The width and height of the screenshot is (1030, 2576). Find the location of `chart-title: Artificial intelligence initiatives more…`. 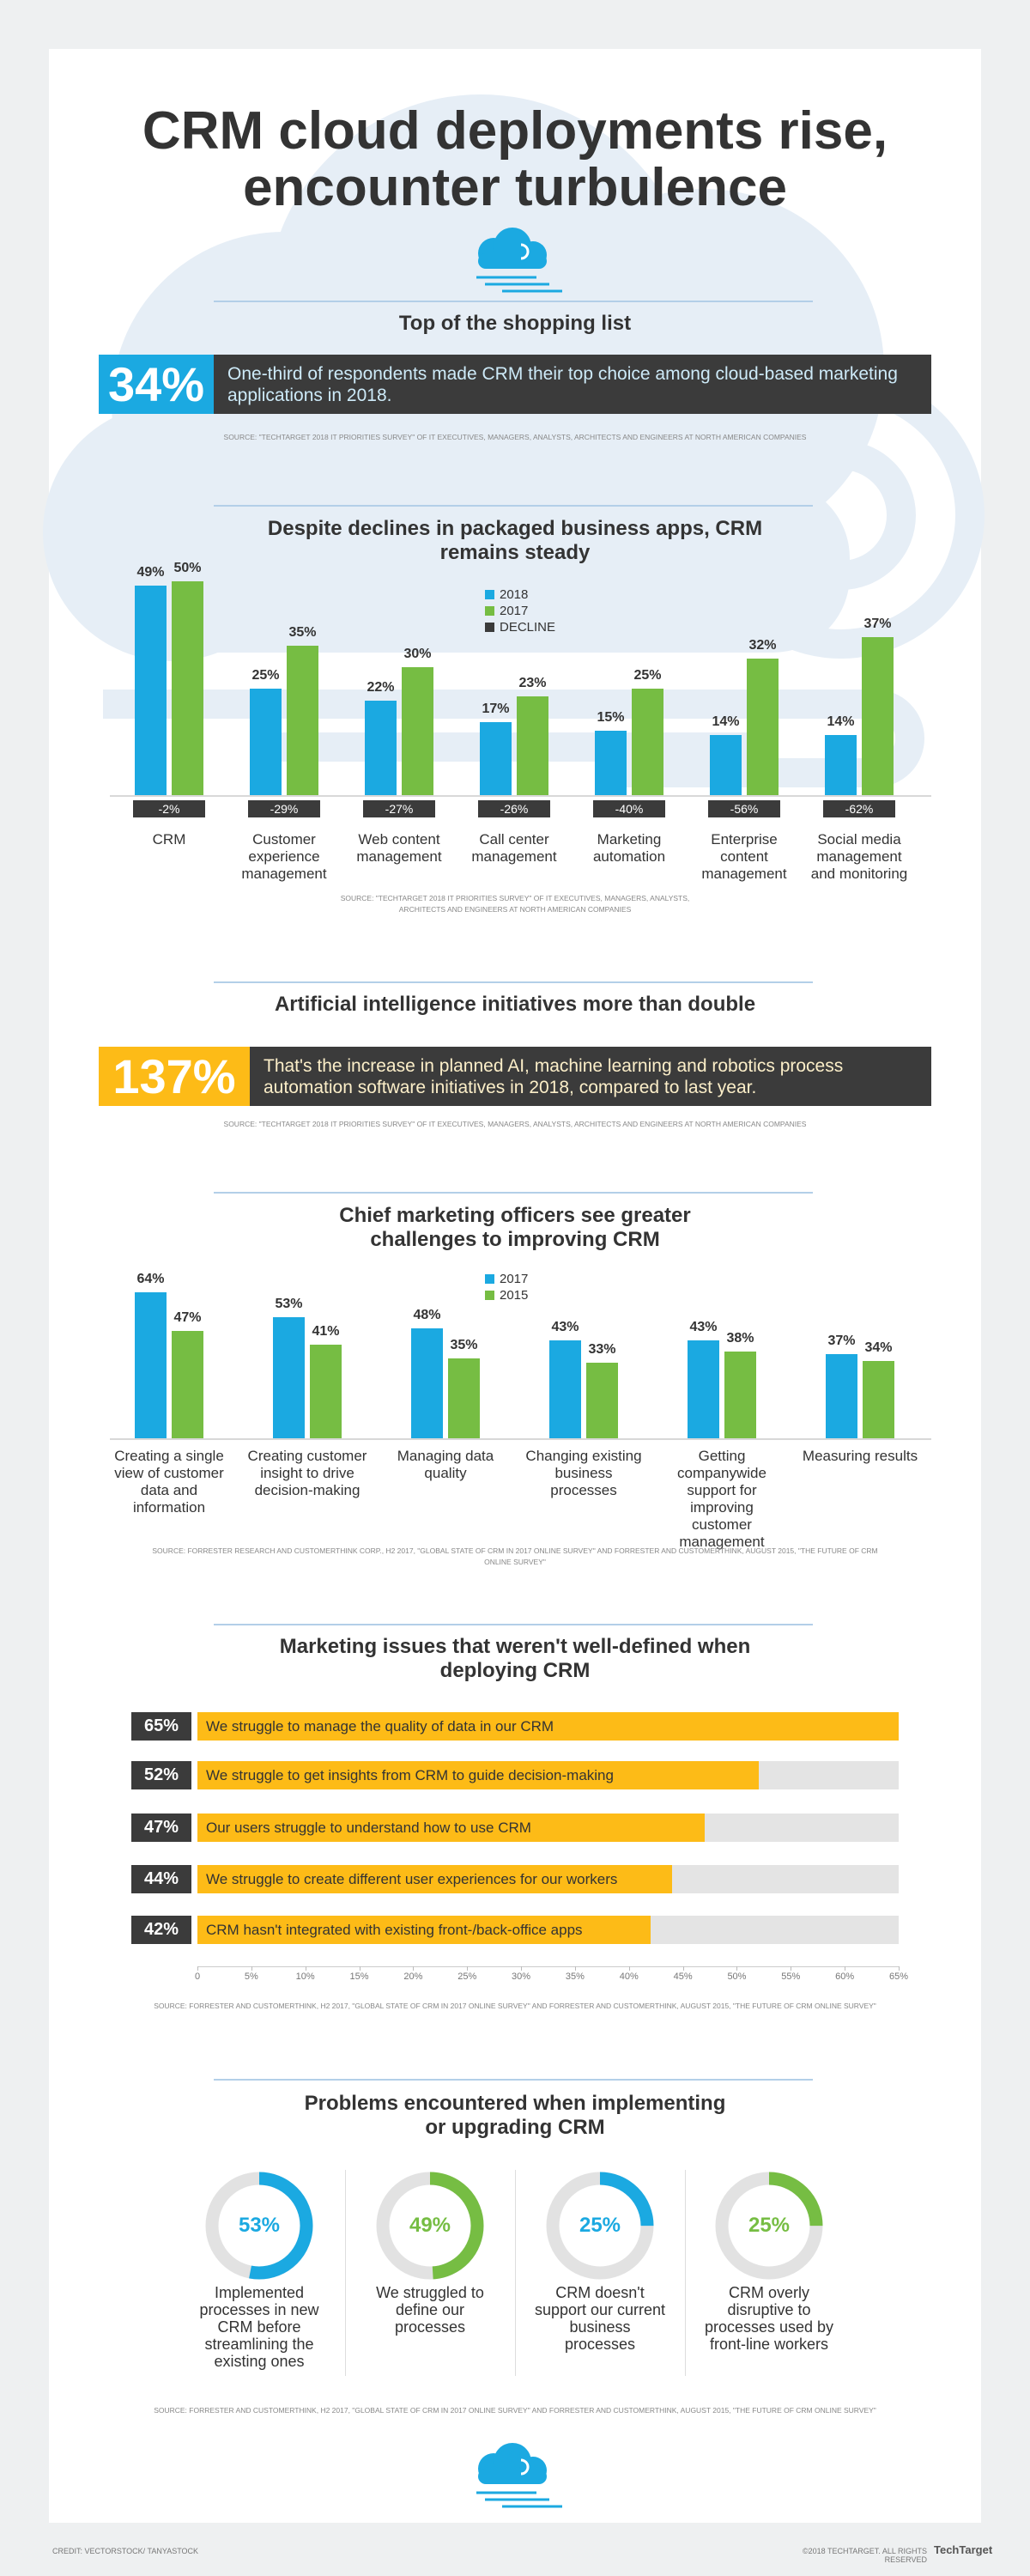

chart-title: Artificial intelligence initiatives more… is located at coordinates (515, 1005).